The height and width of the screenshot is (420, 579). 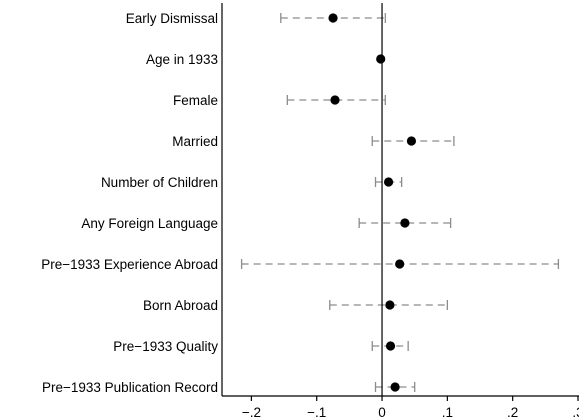 What do you see at coordinates (129, 264) in the screenshot?
I see `category-label: Pre−1933 Experience Abroad` at bounding box center [129, 264].